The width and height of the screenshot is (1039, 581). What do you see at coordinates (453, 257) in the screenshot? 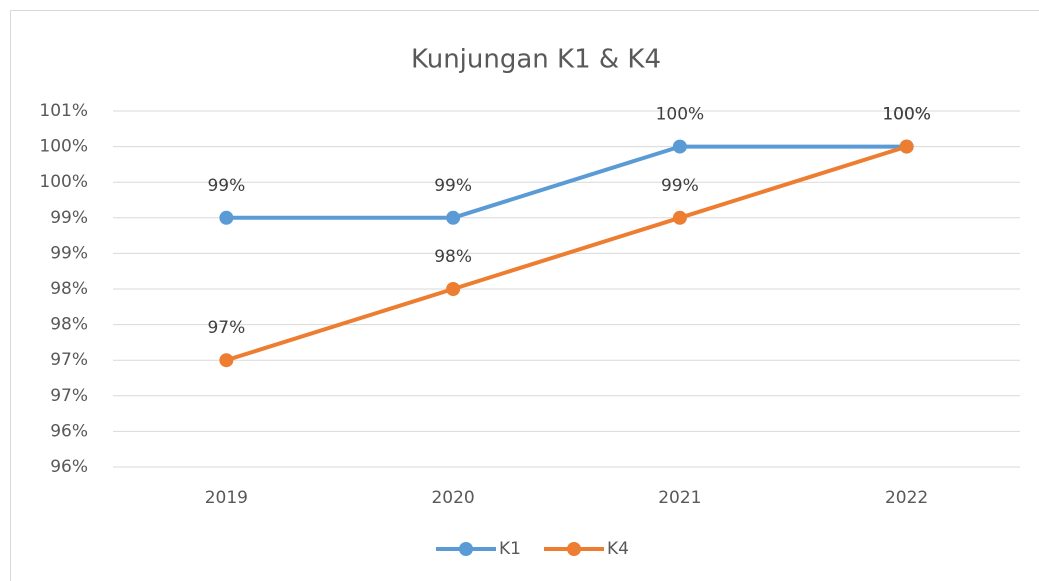
I see `data-label: 98%` at bounding box center [453, 257].